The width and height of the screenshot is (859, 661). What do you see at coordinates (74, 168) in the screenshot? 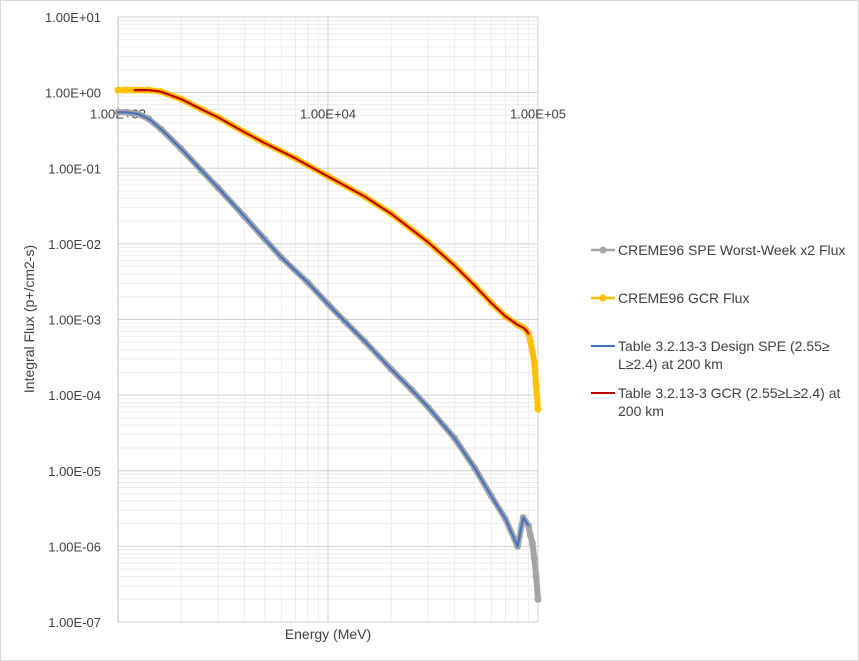
I see `y-tick-label: 1.00E-01` at bounding box center [74, 168].